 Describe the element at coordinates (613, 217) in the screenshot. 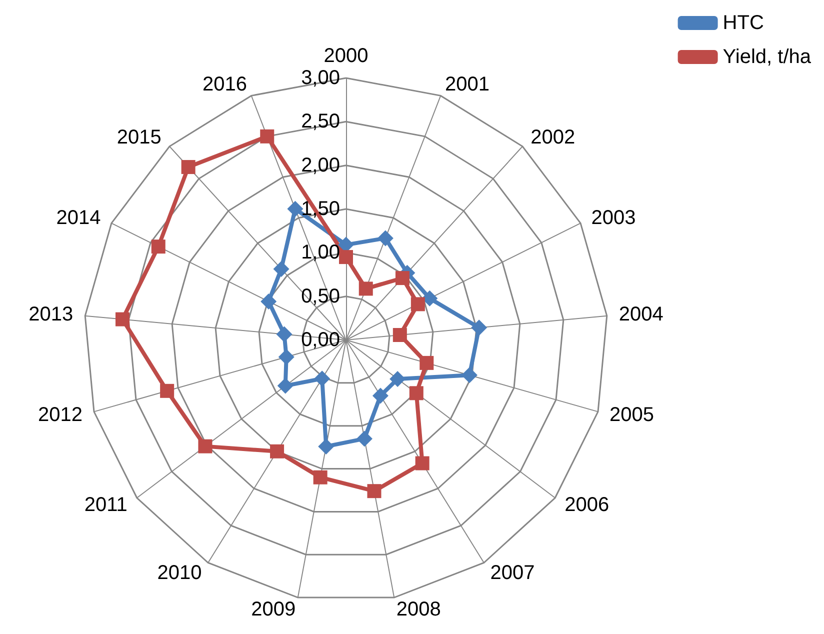

I see `spoke-label: 2003` at that location.